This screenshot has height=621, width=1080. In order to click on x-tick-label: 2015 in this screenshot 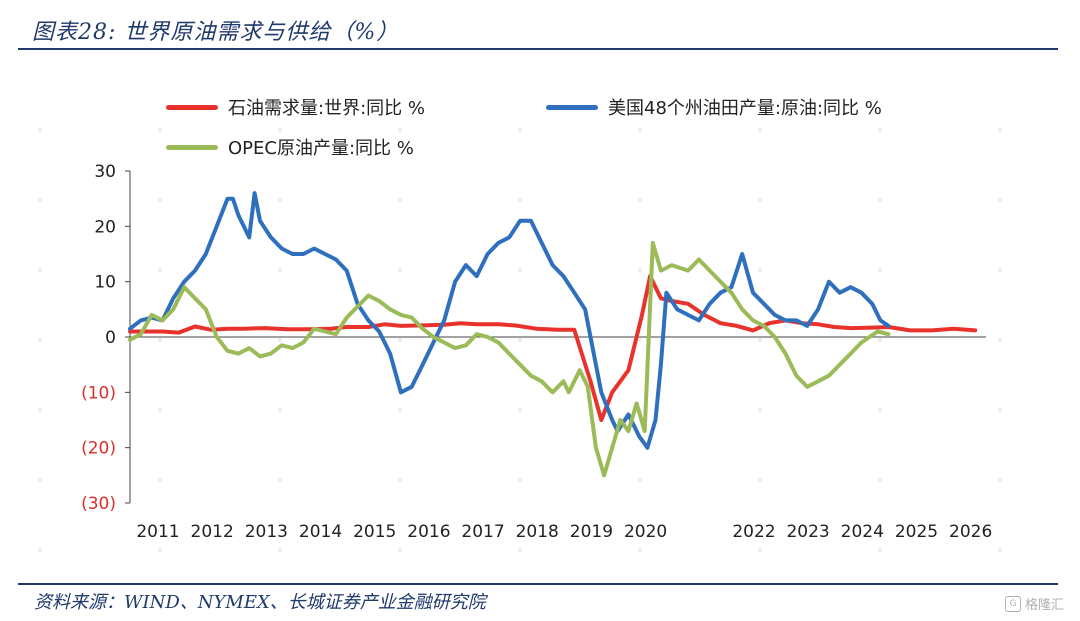, I will do `click(374, 532)`.